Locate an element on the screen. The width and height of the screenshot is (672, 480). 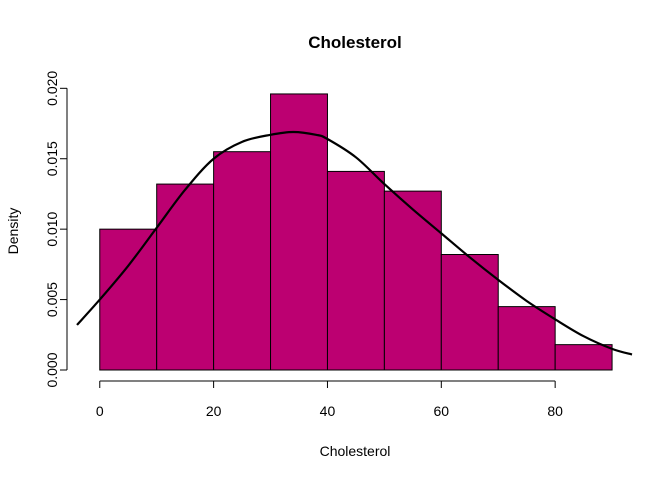
y-tick-label: 0.020 is located at coordinates (52, 88).